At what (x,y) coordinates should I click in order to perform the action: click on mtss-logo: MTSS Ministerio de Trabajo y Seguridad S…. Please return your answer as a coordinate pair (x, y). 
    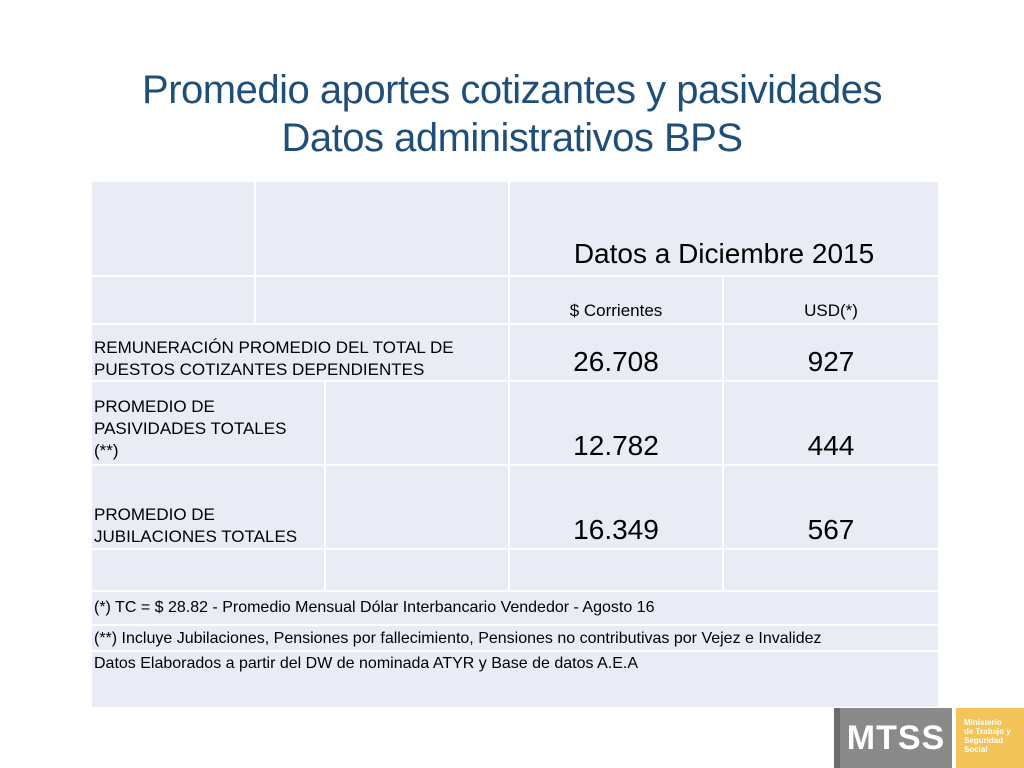
    Looking at the image, I should click on (929, 738).